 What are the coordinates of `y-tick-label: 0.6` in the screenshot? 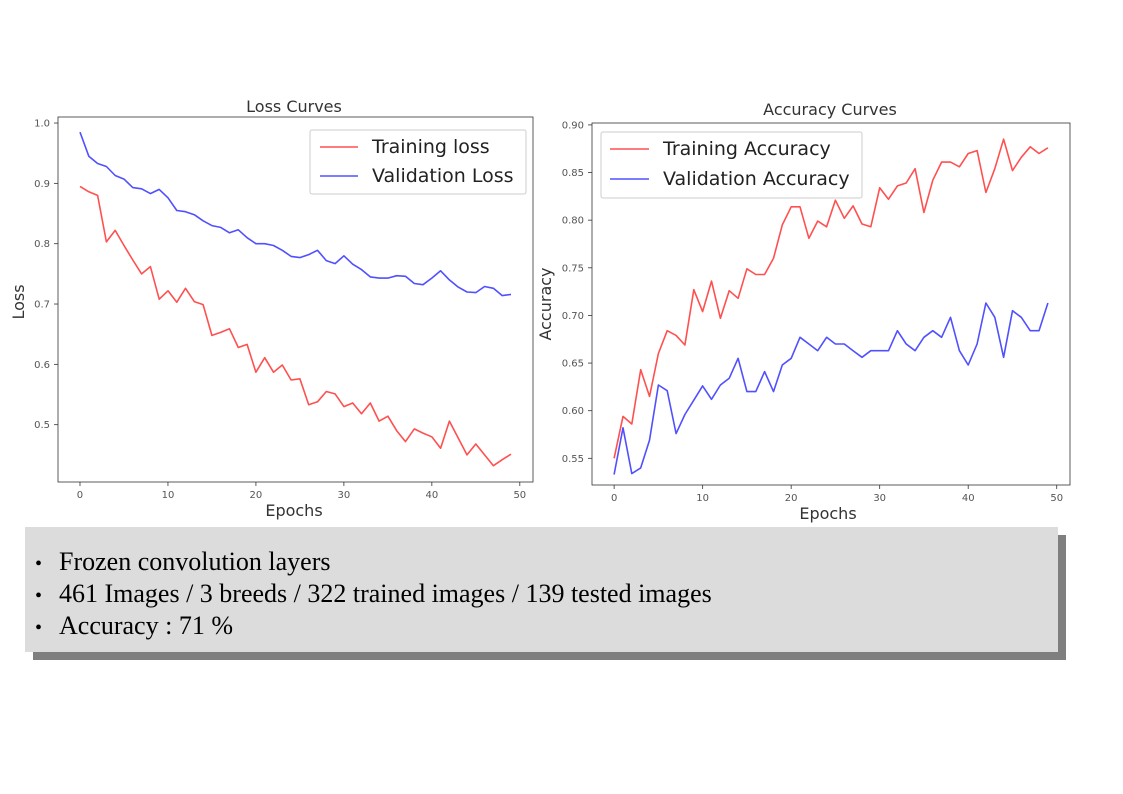 It's located at (42, 365).